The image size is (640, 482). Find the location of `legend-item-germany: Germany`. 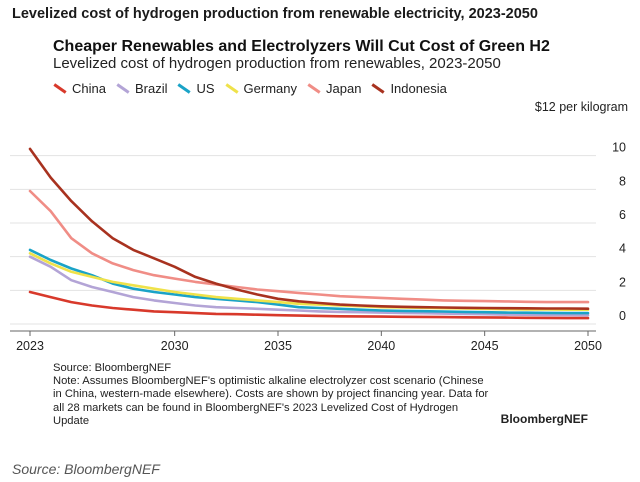

legend-item-germany: Germany is located at coordinates (261, 88).